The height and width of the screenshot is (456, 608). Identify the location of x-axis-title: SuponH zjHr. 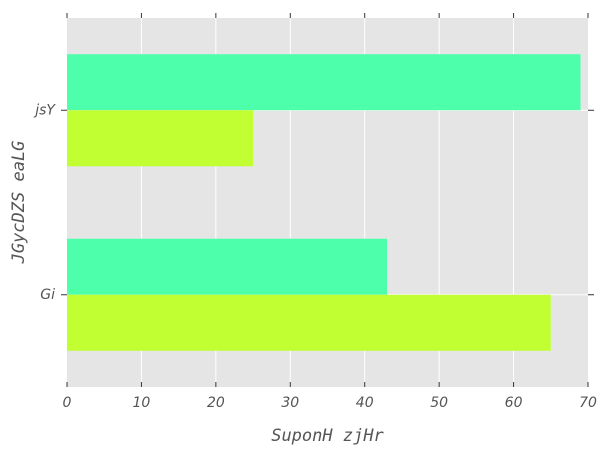
(327, 436).